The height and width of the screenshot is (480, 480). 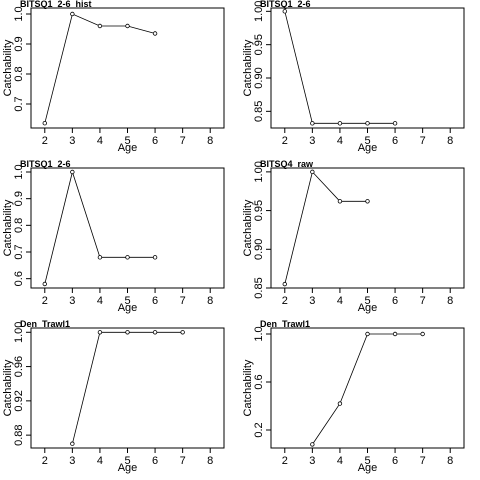 I want to click on y-tick-label: 0.2, so click(x=259, y=429).